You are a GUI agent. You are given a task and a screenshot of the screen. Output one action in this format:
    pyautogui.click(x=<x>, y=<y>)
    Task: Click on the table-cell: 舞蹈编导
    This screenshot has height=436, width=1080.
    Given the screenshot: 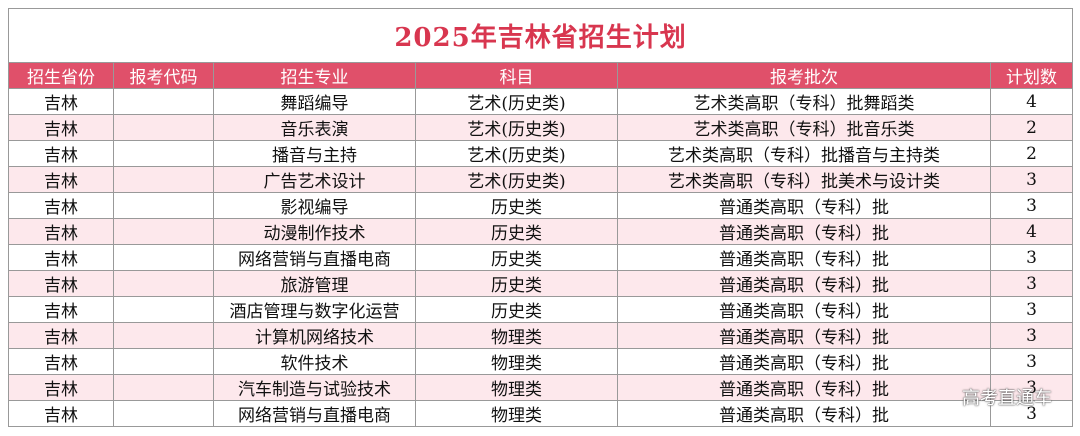 What is the action you would take?
    pyautogui.click(x=314, y=101)
    